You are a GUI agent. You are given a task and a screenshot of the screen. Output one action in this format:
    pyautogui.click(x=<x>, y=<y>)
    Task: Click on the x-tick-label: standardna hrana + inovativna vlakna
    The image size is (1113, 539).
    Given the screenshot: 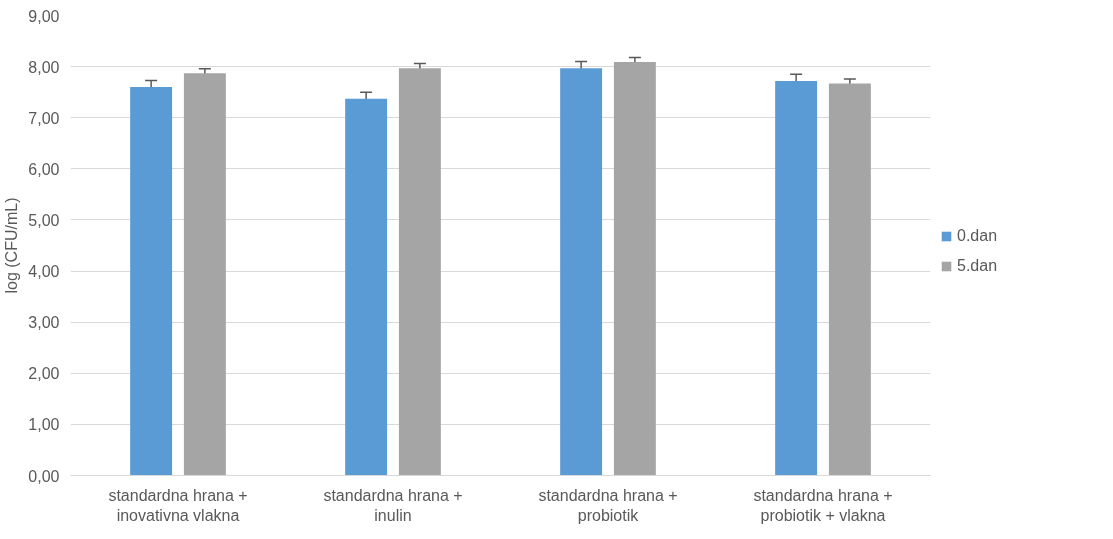 What is the action you would take?
    pyautogui.click(x=178, y=505)
    